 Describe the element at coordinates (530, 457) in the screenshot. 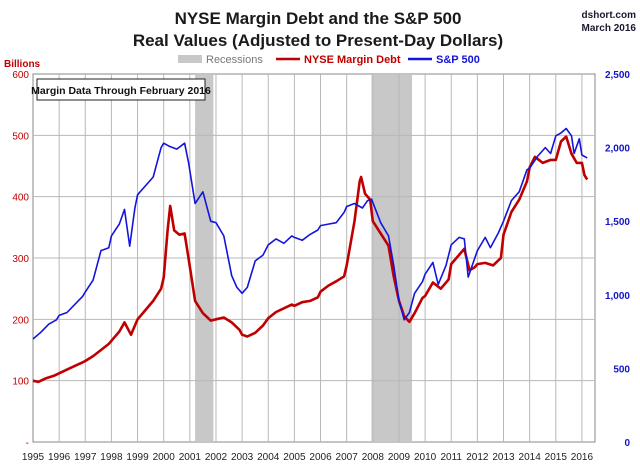

I see `x-axis-tick-label: 2014` at that location.